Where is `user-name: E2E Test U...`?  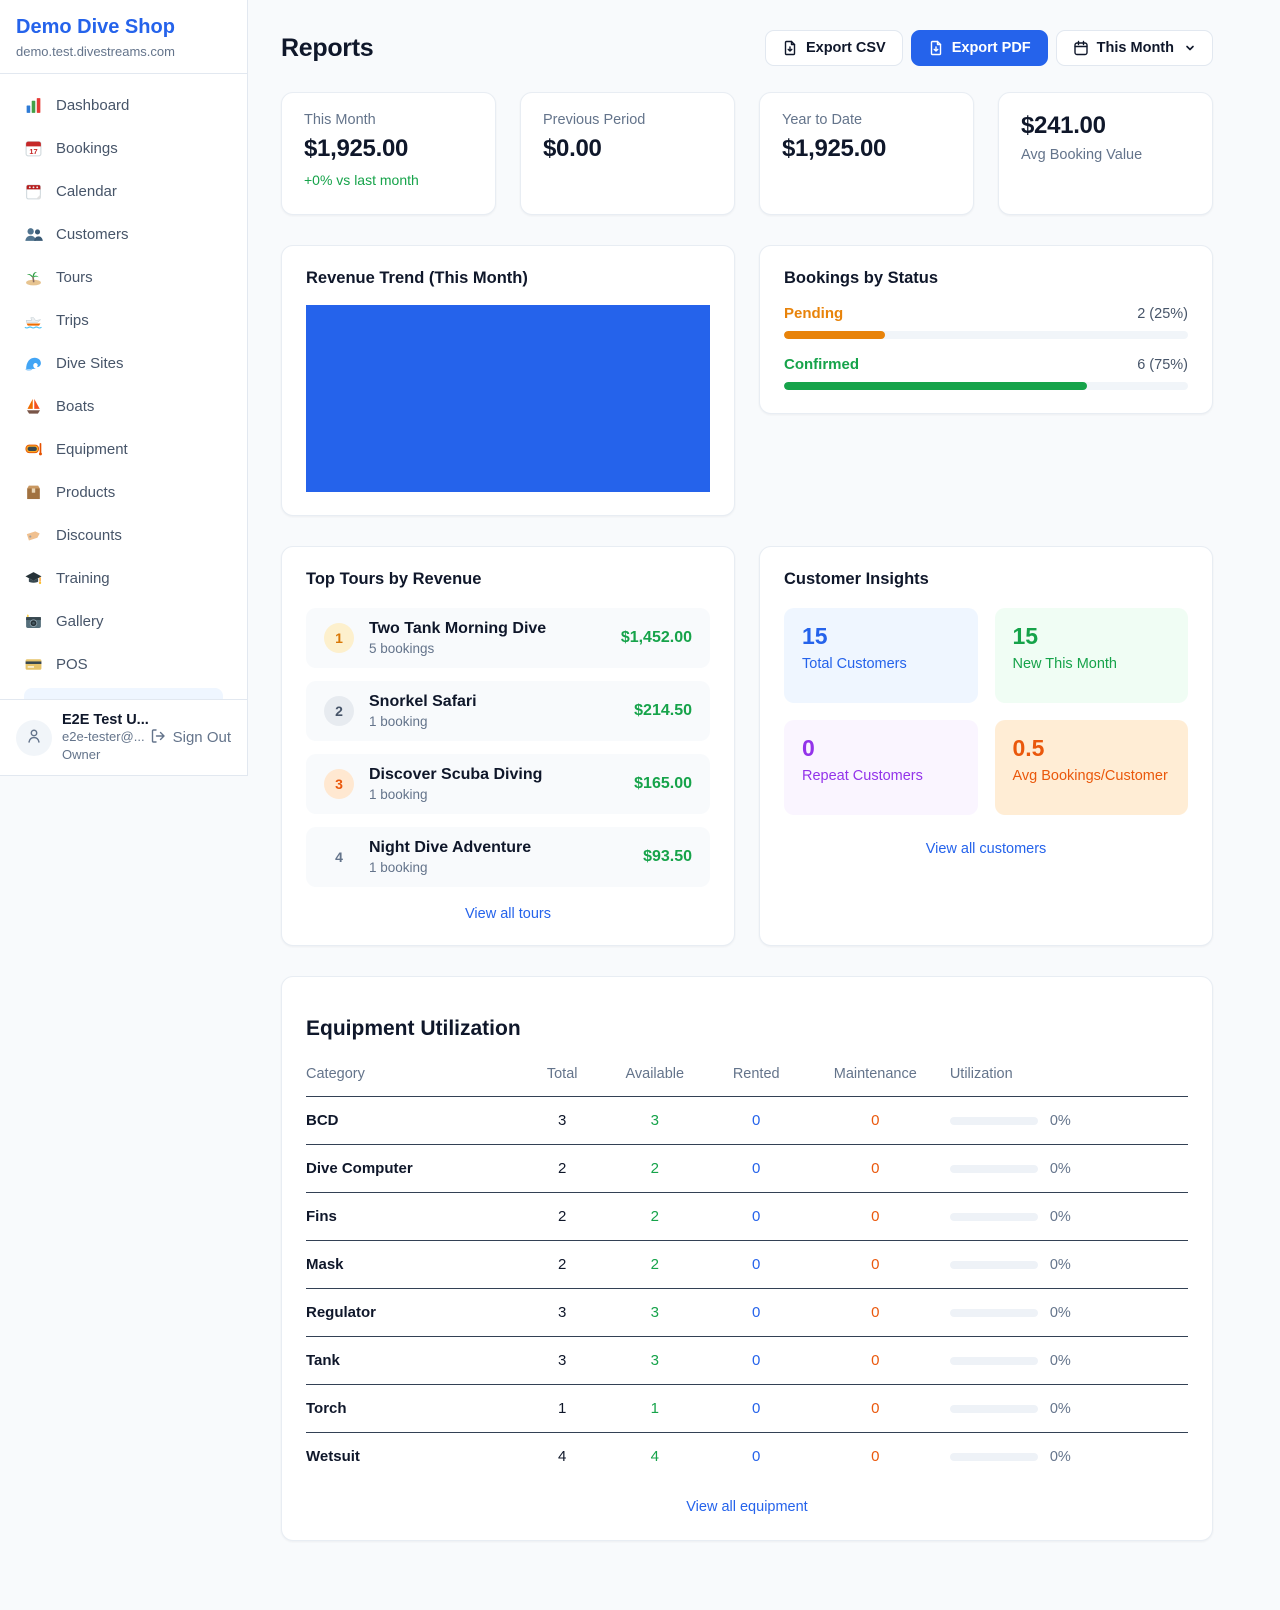 user-name: E2E Test U... is located at coordinates (105, 719).